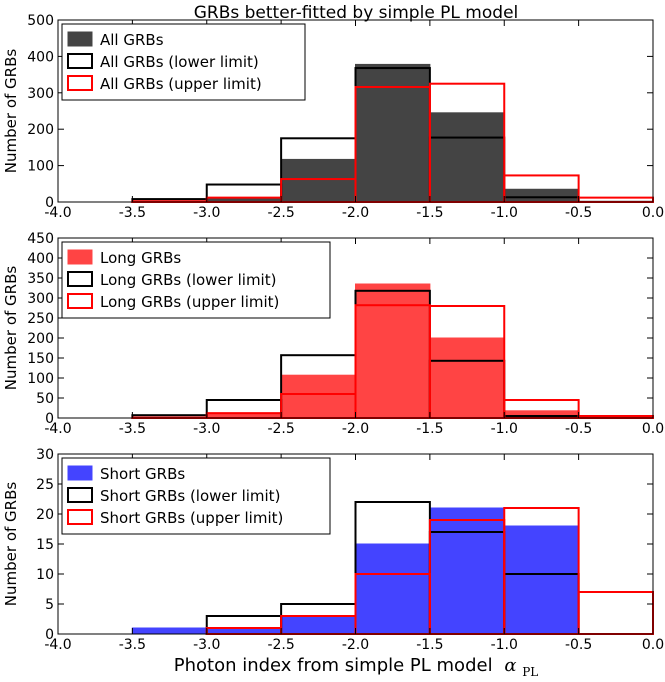 The image size is (665, 682). I want to click on legend-short, so click(196, 496).